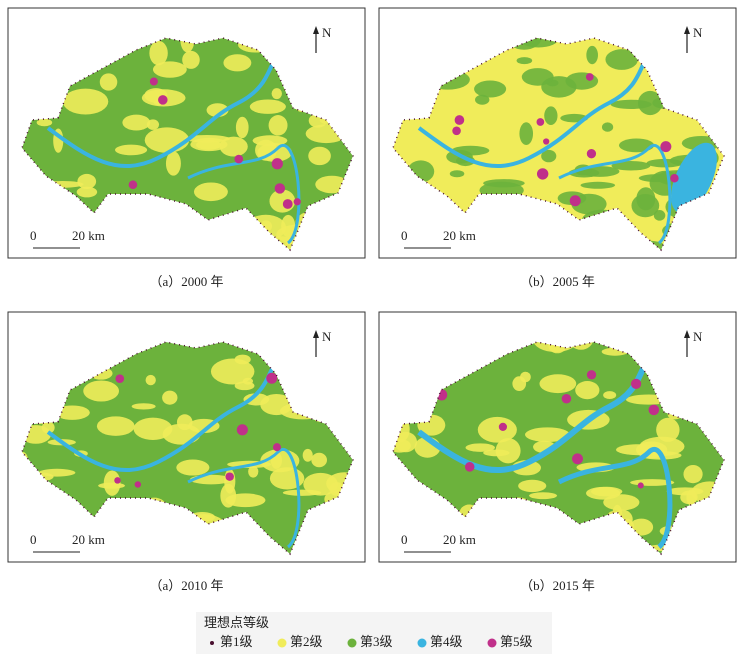  Describe the element at coordinates (306, 641) in the screenshot. I see `legend-label: 第2级` at that location.